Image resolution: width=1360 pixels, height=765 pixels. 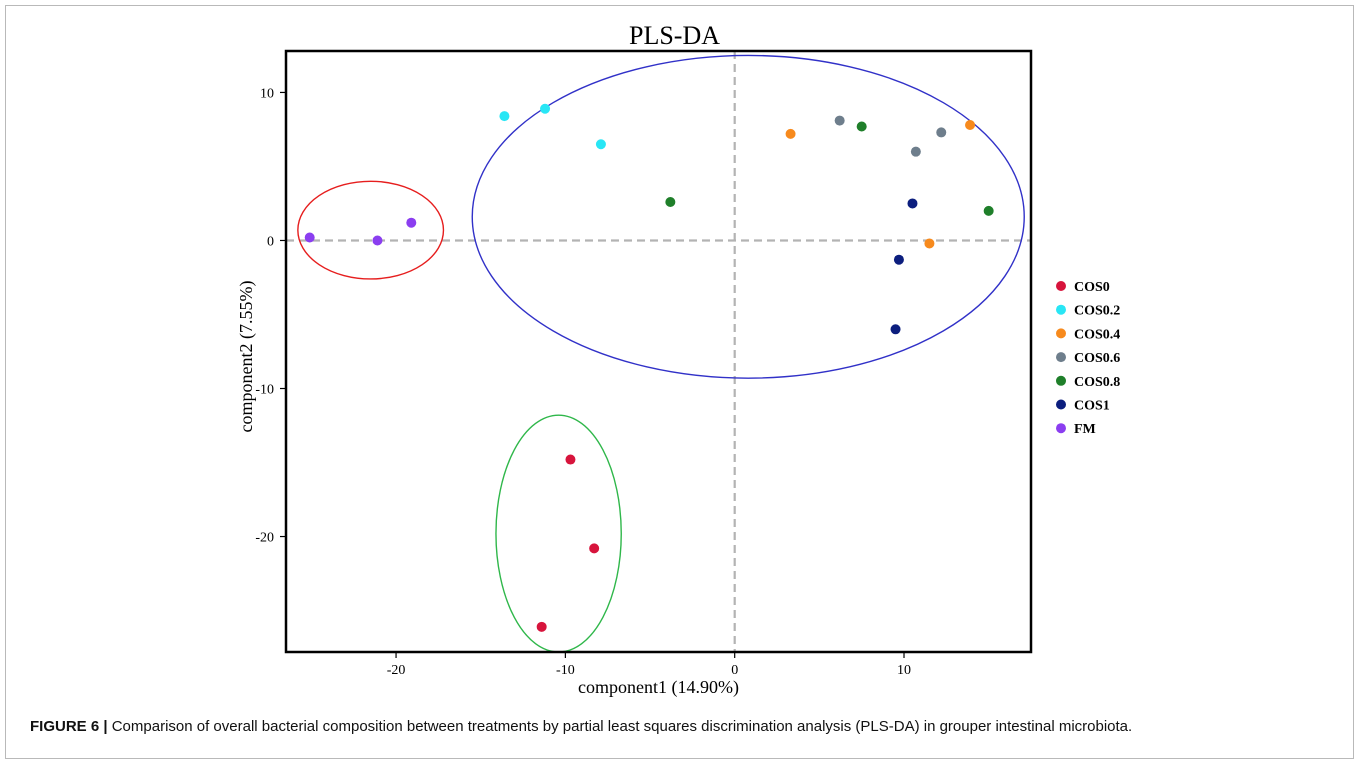 What do you see at coordinates (246, 357) in the screenshot?
I see `y-axis-label: component2 (7.55%)` at bounding box center [246, 357].